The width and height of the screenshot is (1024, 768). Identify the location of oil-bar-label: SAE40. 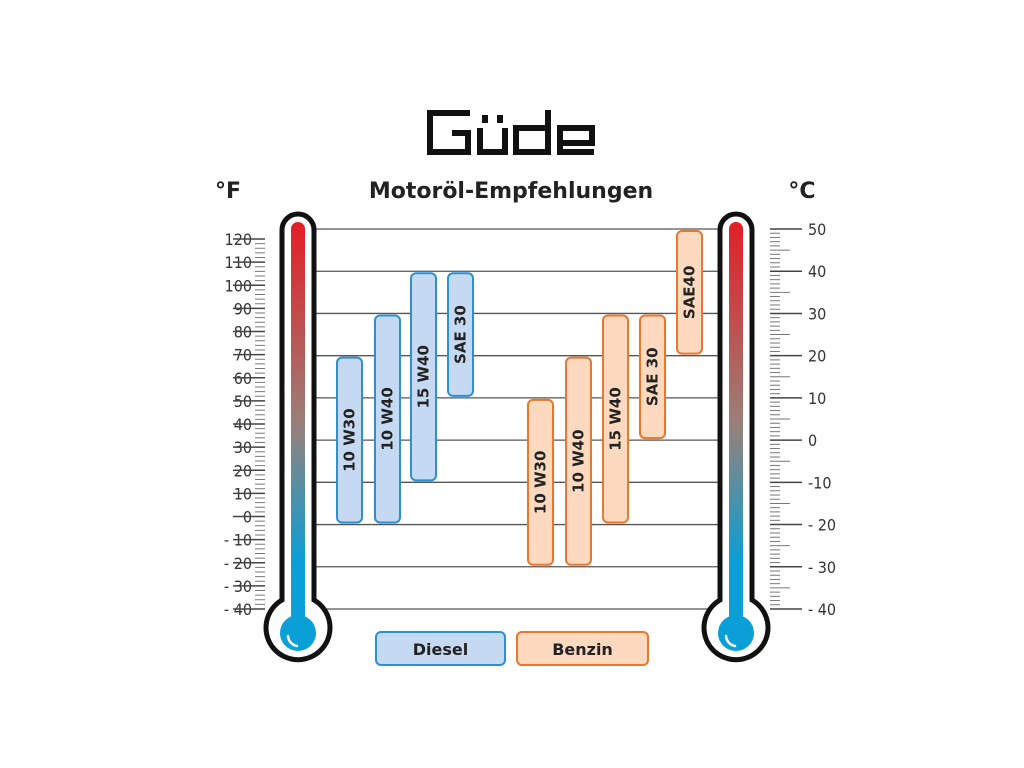
(690, 293).